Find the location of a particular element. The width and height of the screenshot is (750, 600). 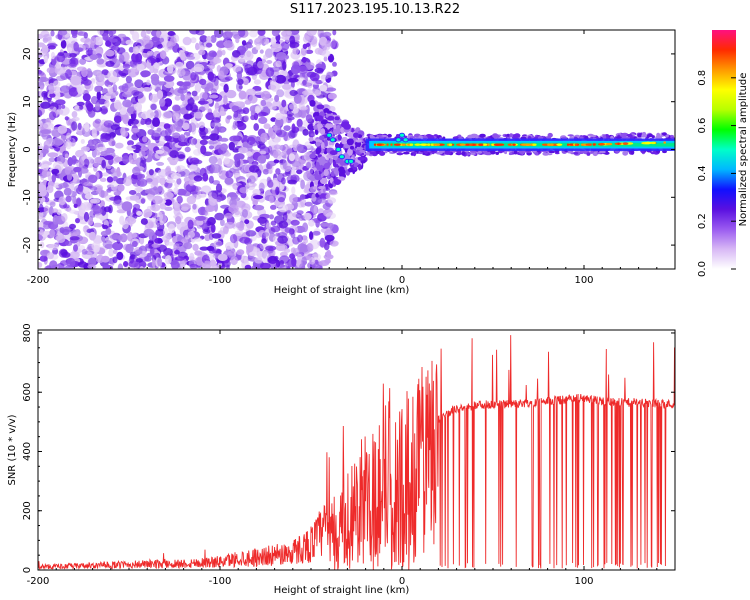

colorbar-tick-label: 0.0 is located at coordinates (702, 269).